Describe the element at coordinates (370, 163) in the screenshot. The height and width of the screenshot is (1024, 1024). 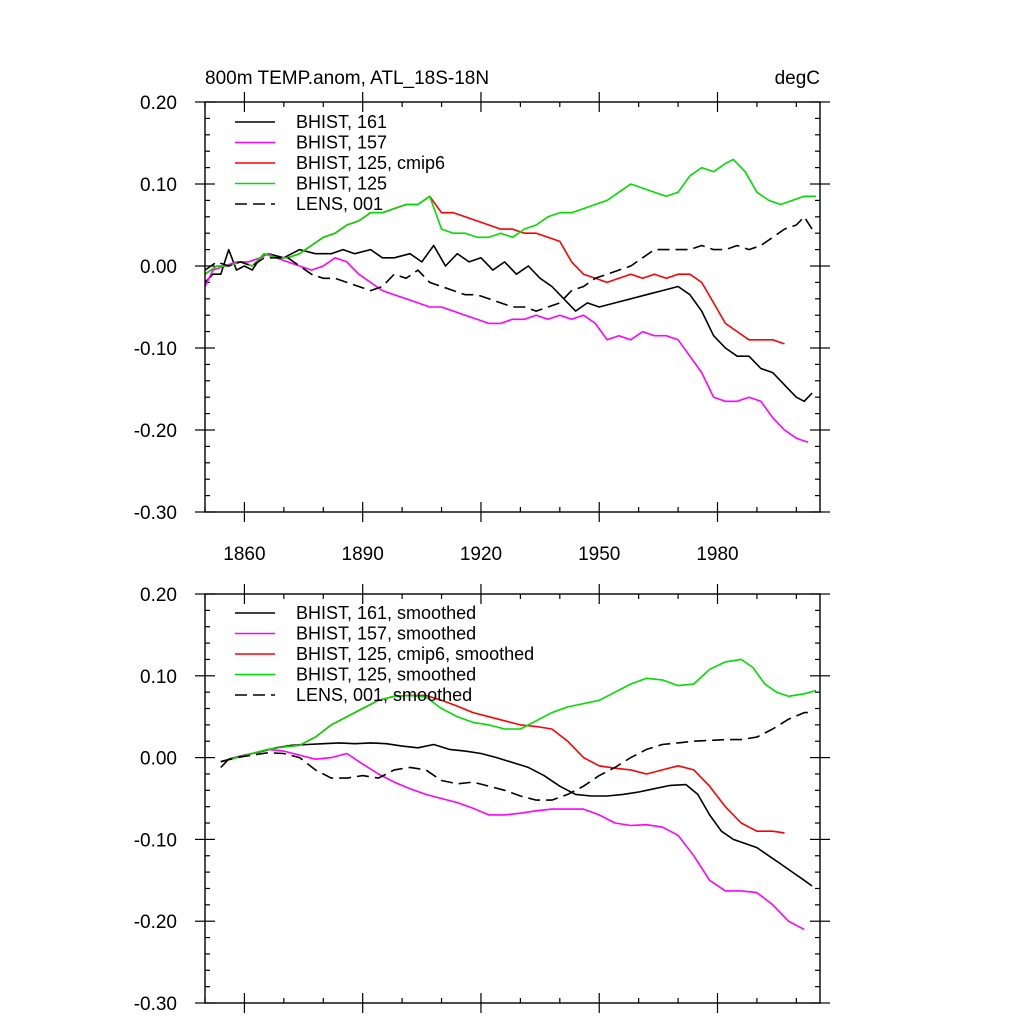
I see `legend-label: BHIST, 125, cmip6` at that location.